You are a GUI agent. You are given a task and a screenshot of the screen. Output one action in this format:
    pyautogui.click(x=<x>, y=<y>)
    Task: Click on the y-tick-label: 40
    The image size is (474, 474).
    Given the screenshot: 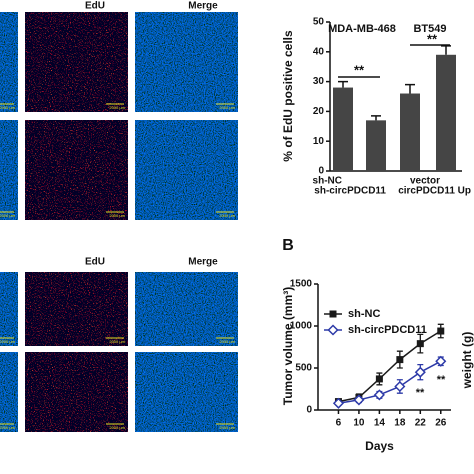 What is the action you would take?
    pyautogui.click(x=319, y=51)
    